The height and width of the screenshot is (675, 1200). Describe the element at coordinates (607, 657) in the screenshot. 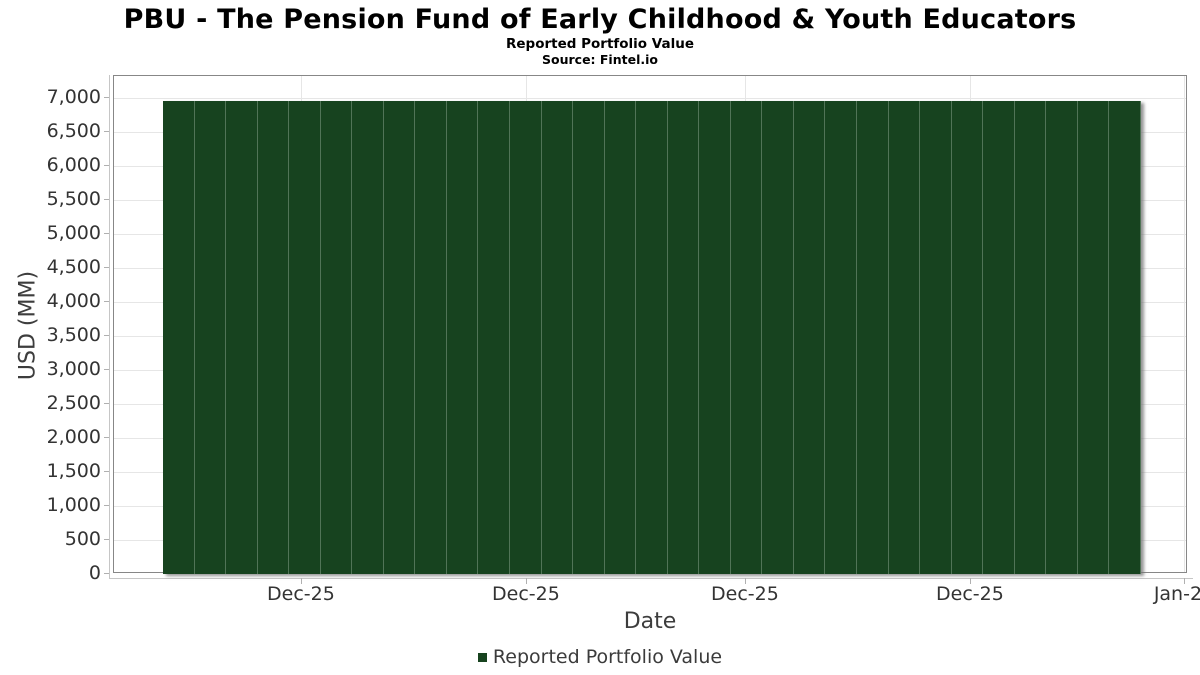

I see `legend-label: Reported Portfolio Value` at that location.